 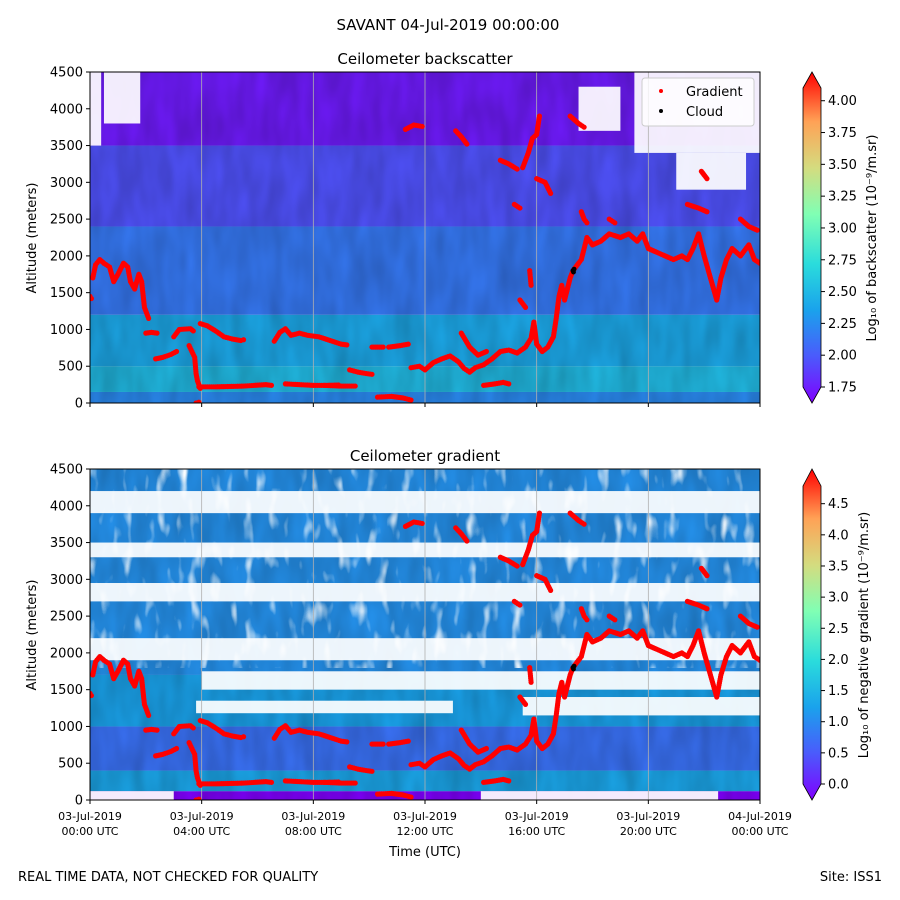 I want to click on x-tick-time-label: 12:00 UTC, so click(x=424, y=831).